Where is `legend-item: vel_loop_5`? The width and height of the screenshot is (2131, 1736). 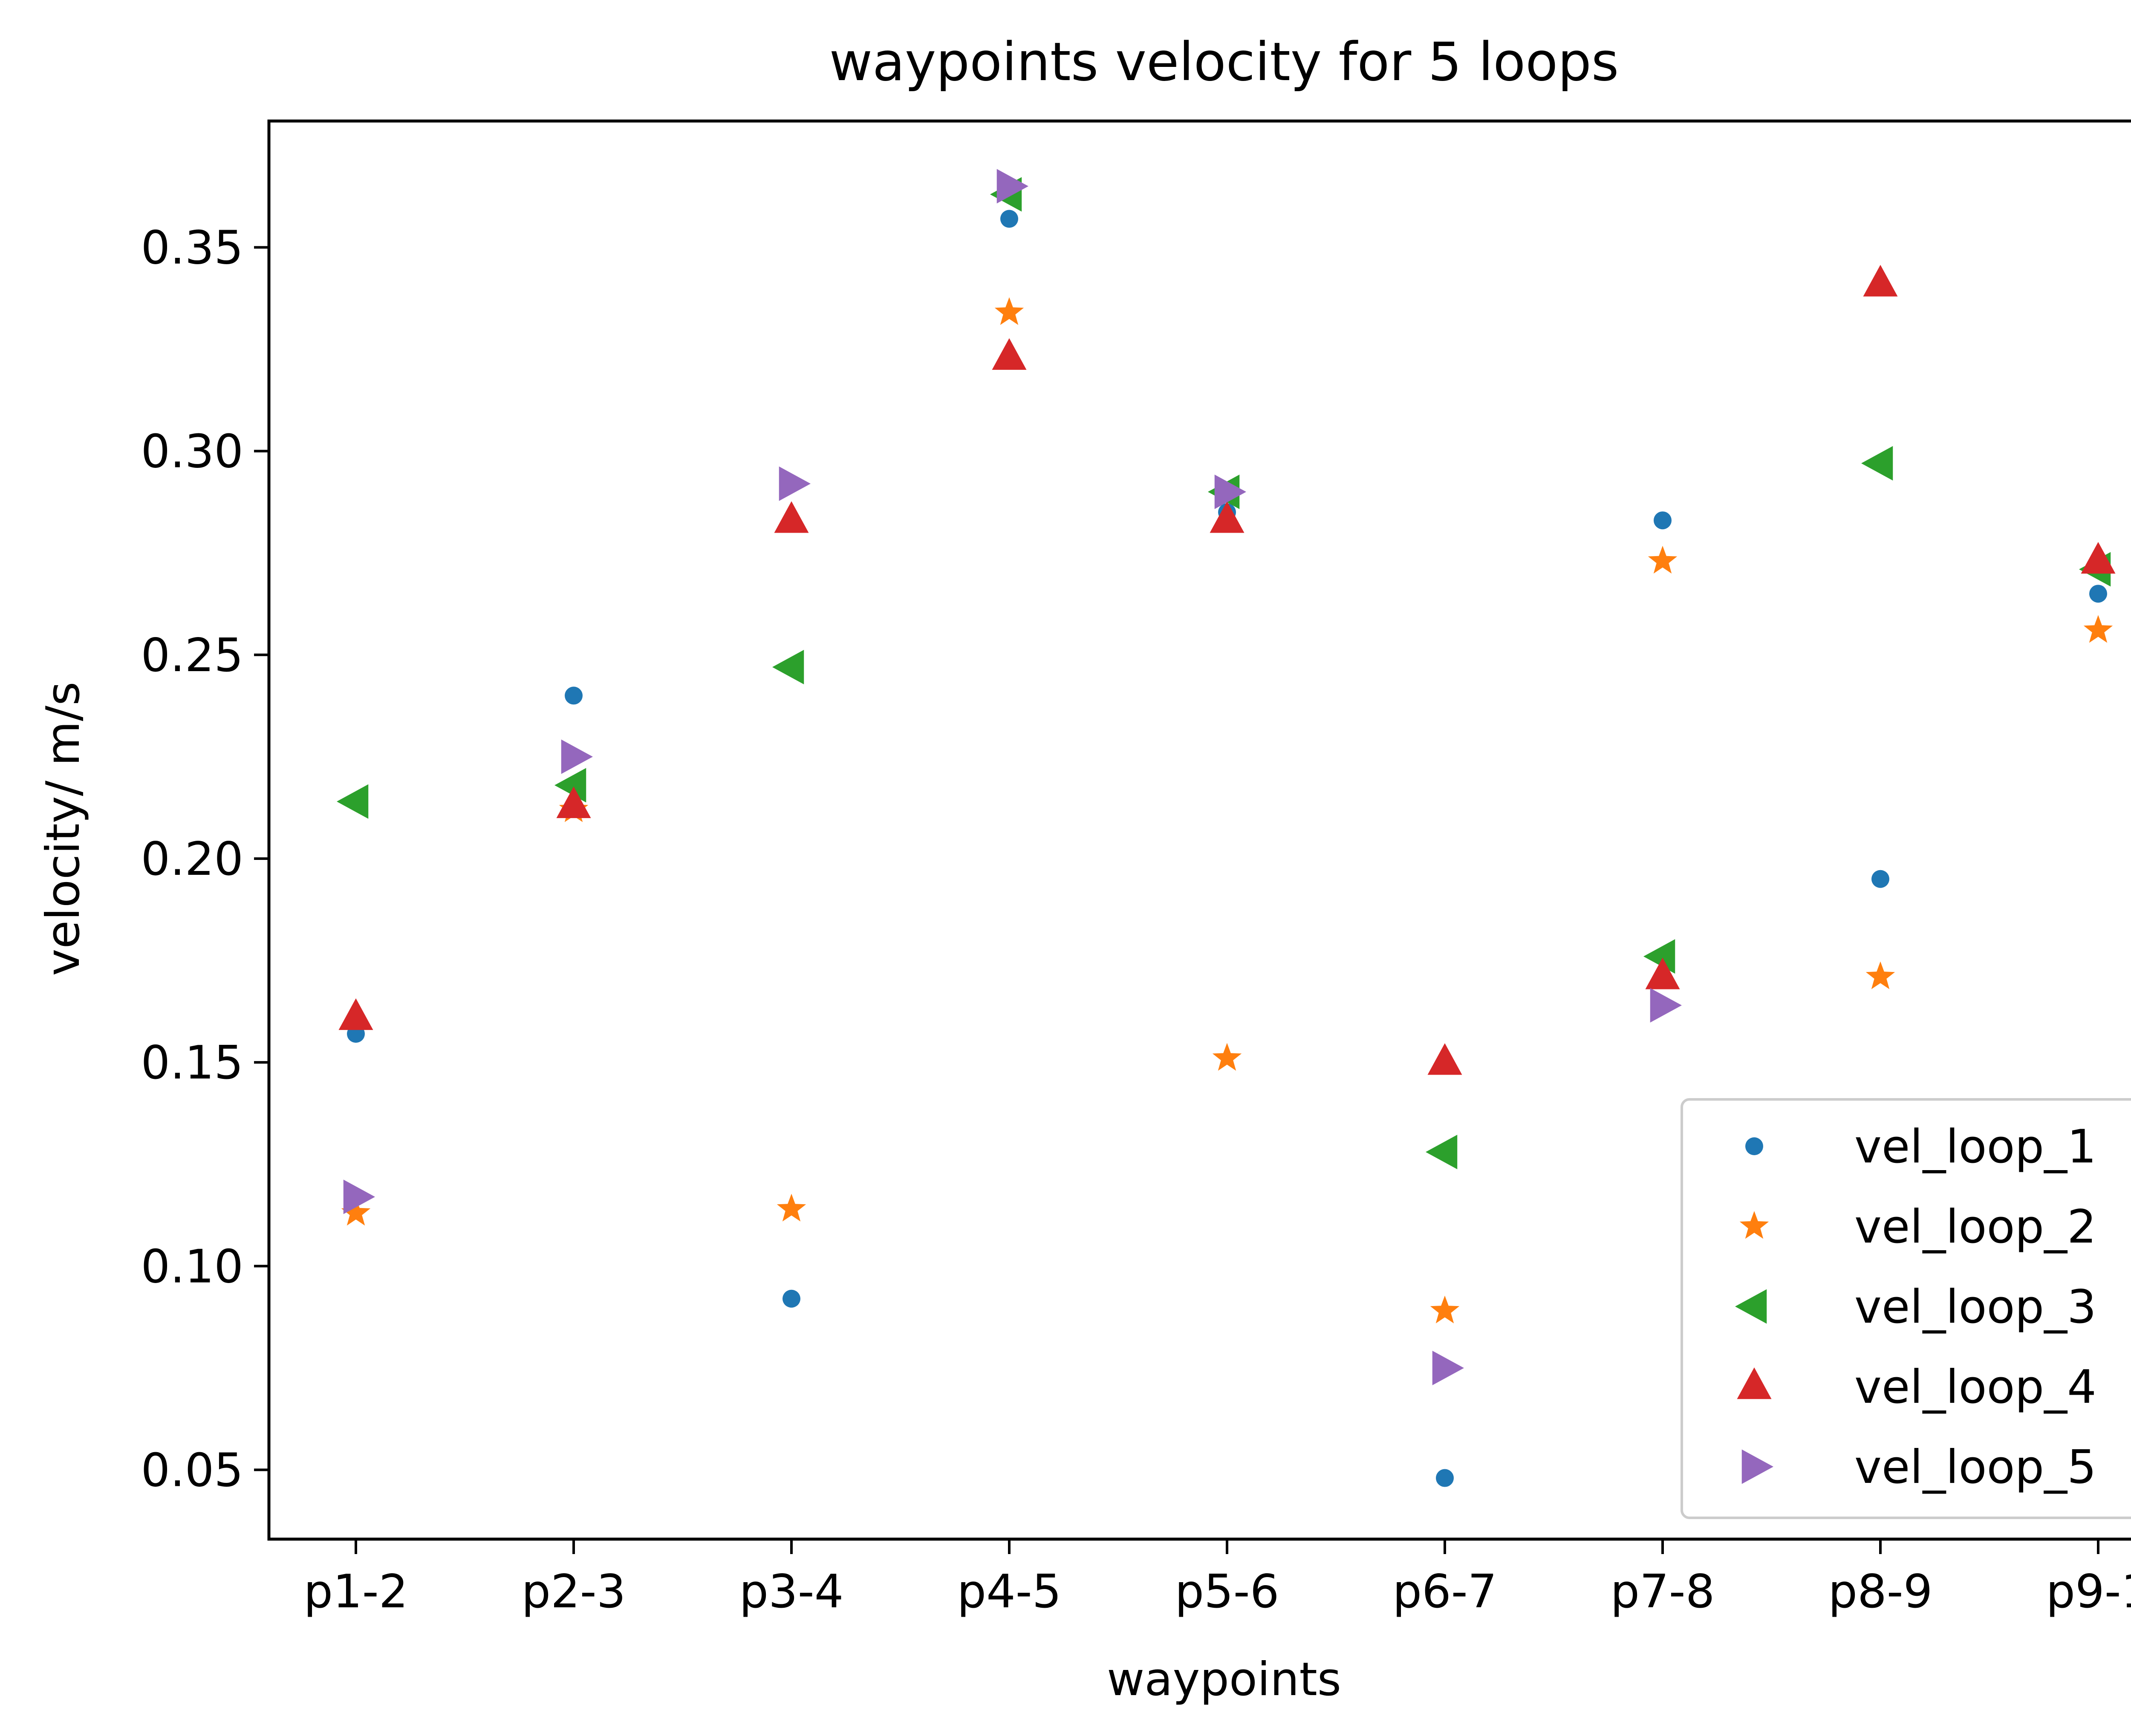 legend-item: vel_loop_5 is located at coordinates (1918, 1467).